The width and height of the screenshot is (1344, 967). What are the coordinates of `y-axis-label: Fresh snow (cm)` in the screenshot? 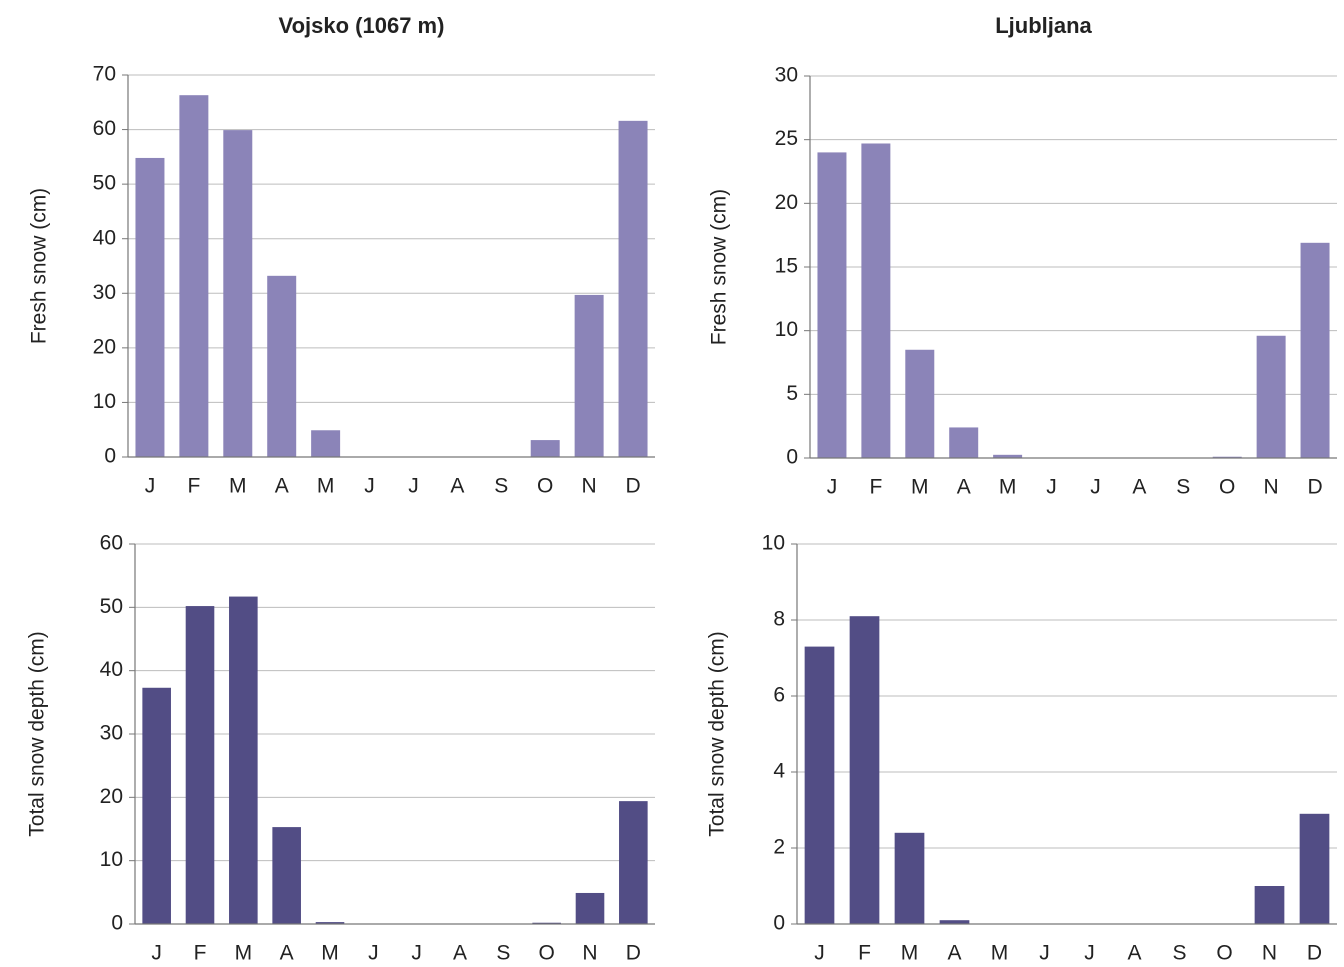 It's located at (39, 266).